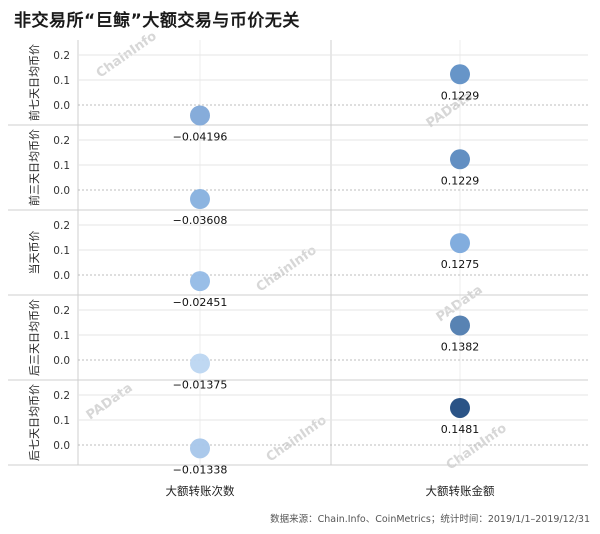  What do you see at coordinates (460, 491) in the screenshot?
I see `column-label: 大额转账金额` at bounding box center [460, 491].